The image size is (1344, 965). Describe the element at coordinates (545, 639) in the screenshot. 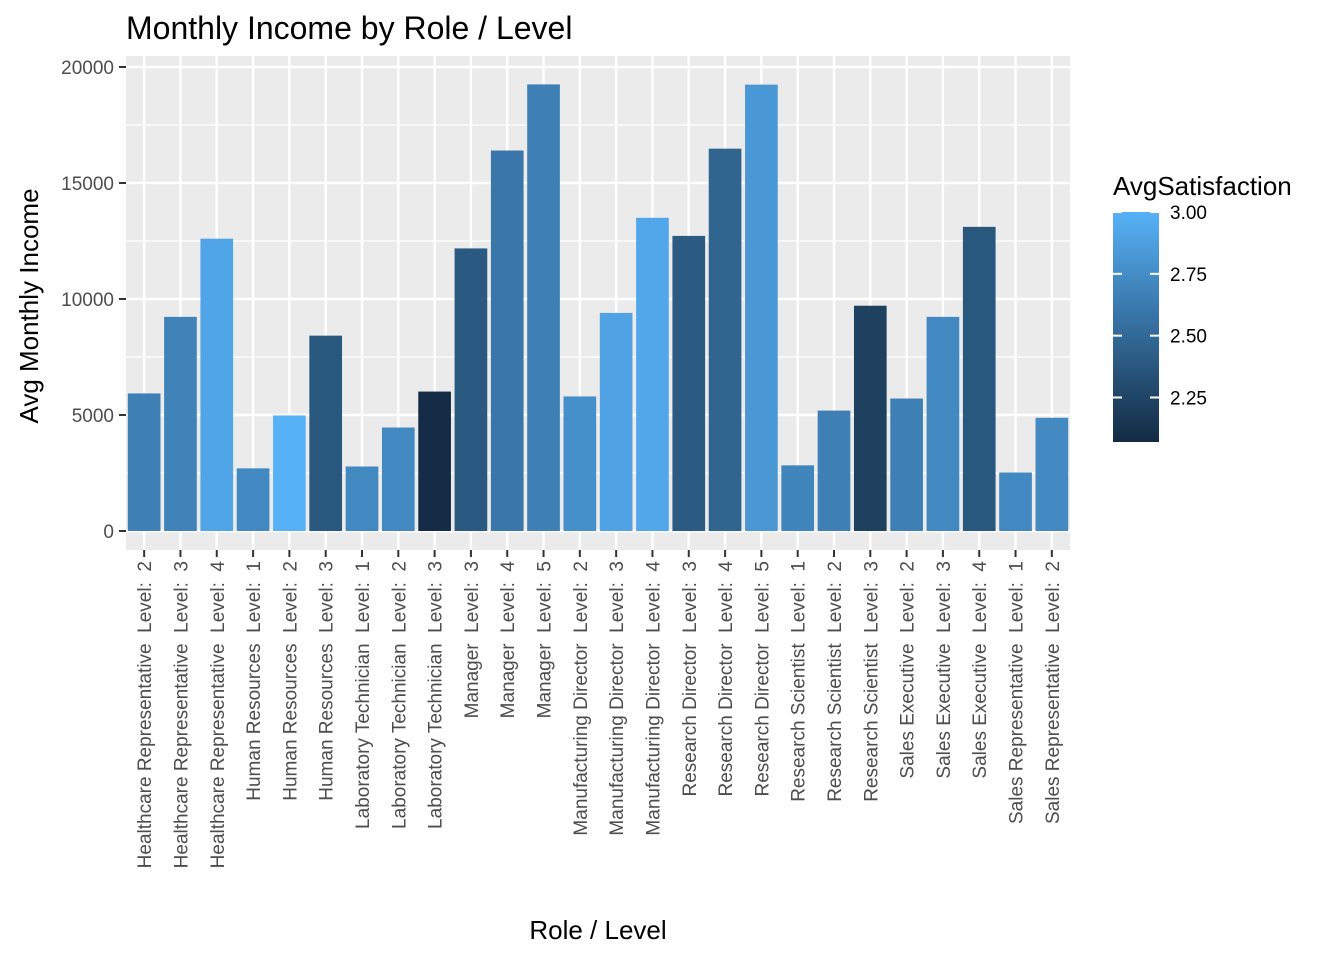

I see `x-tick-label: Manager Level: 5` at that location.